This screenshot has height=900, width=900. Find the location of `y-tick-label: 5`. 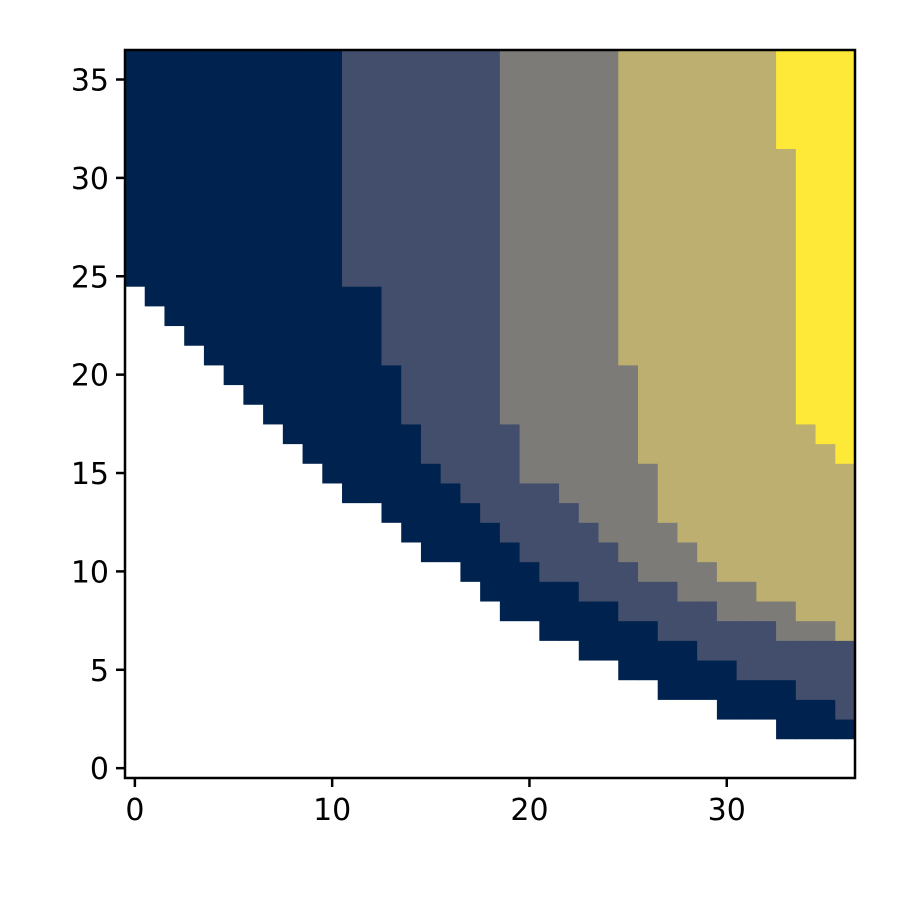

y-tick-label: 5 is located at coordinates (99, 671).